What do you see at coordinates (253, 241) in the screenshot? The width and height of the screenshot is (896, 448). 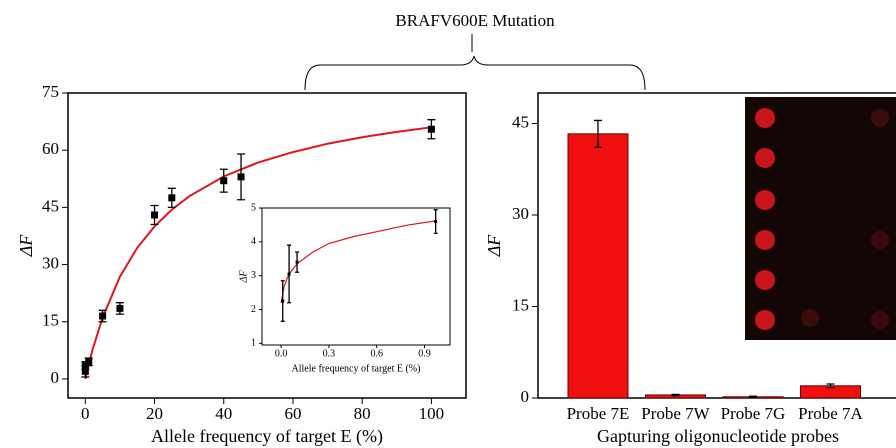 I see `y-tick-label: 4` at bounding box center [253, 241].